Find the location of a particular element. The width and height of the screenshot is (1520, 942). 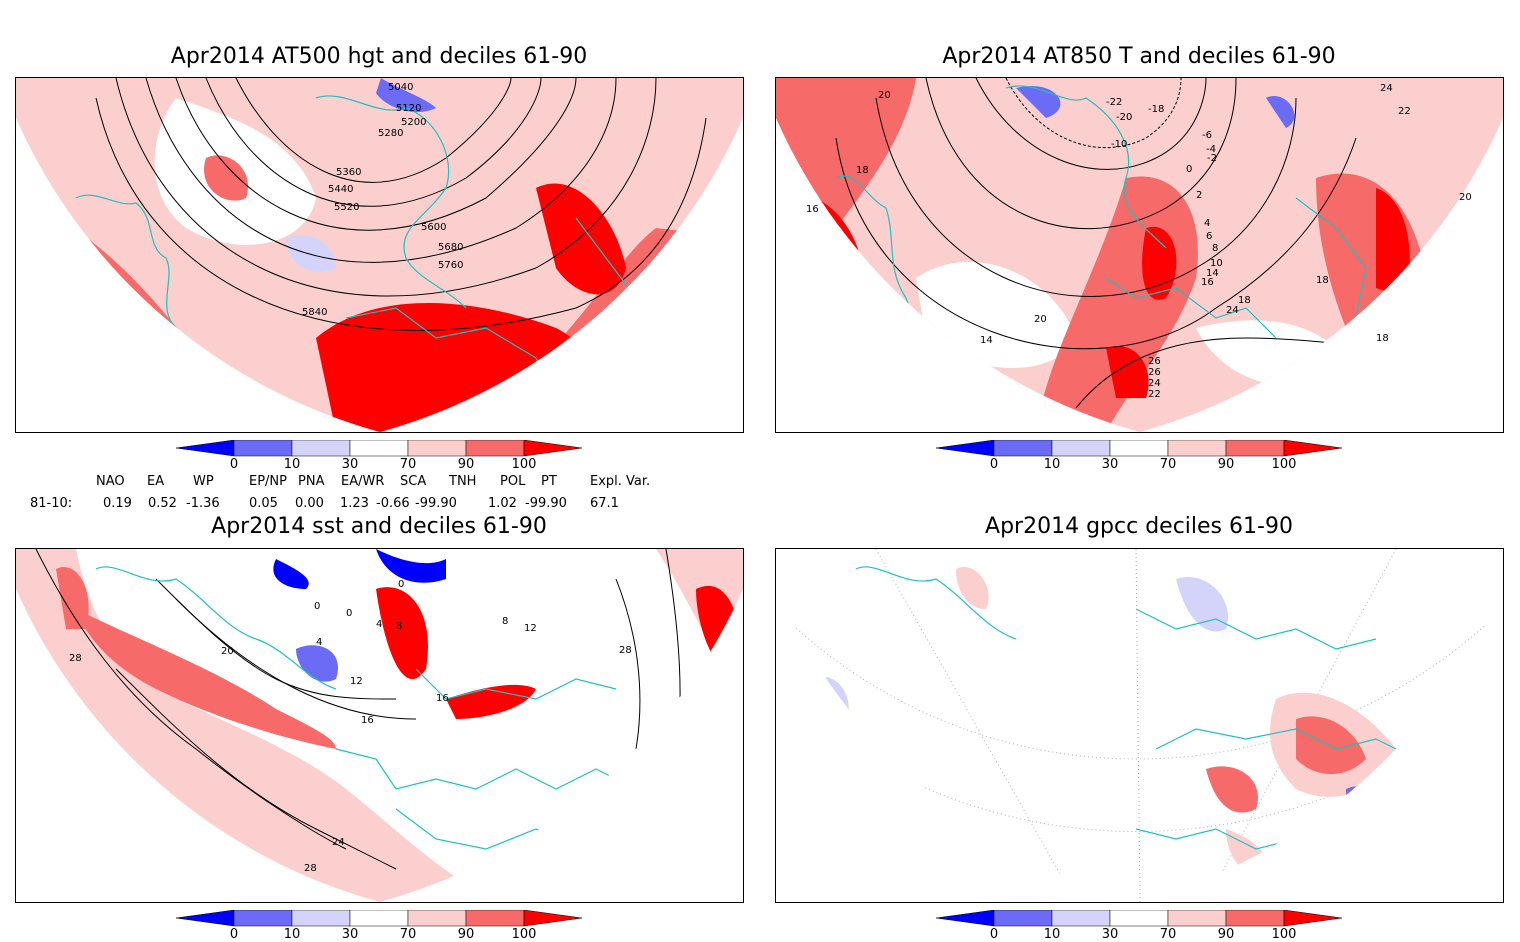

value-pt: -99.90 is located at coordinates (546, 503).